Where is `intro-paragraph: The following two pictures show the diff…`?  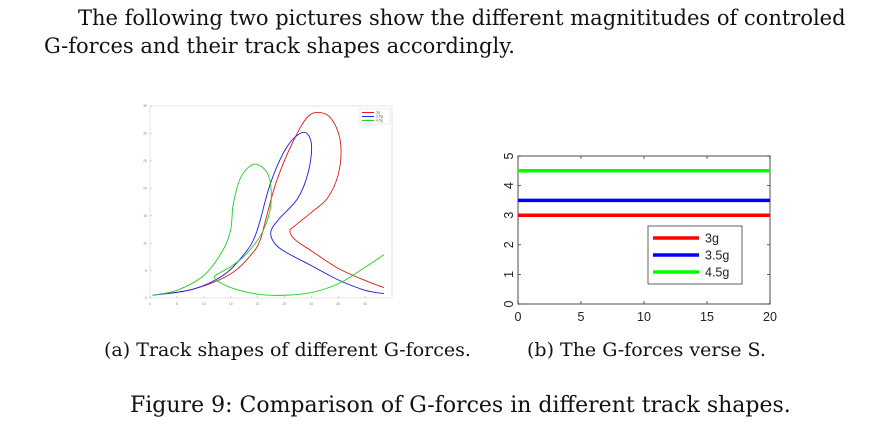 intro-paragraph: The following two pictures show the diff… is located at coordinates (459, 32).